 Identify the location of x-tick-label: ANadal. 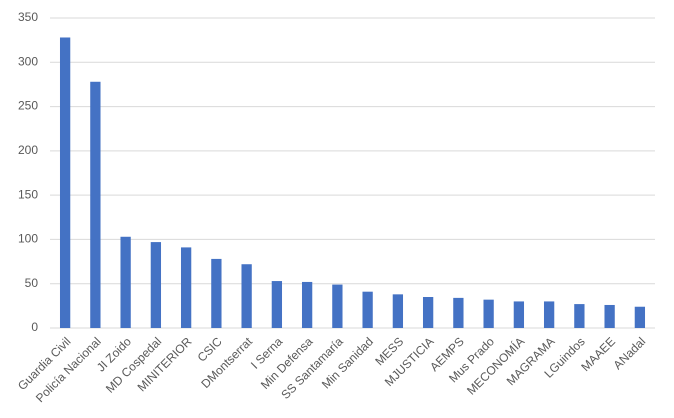
(630, 353).